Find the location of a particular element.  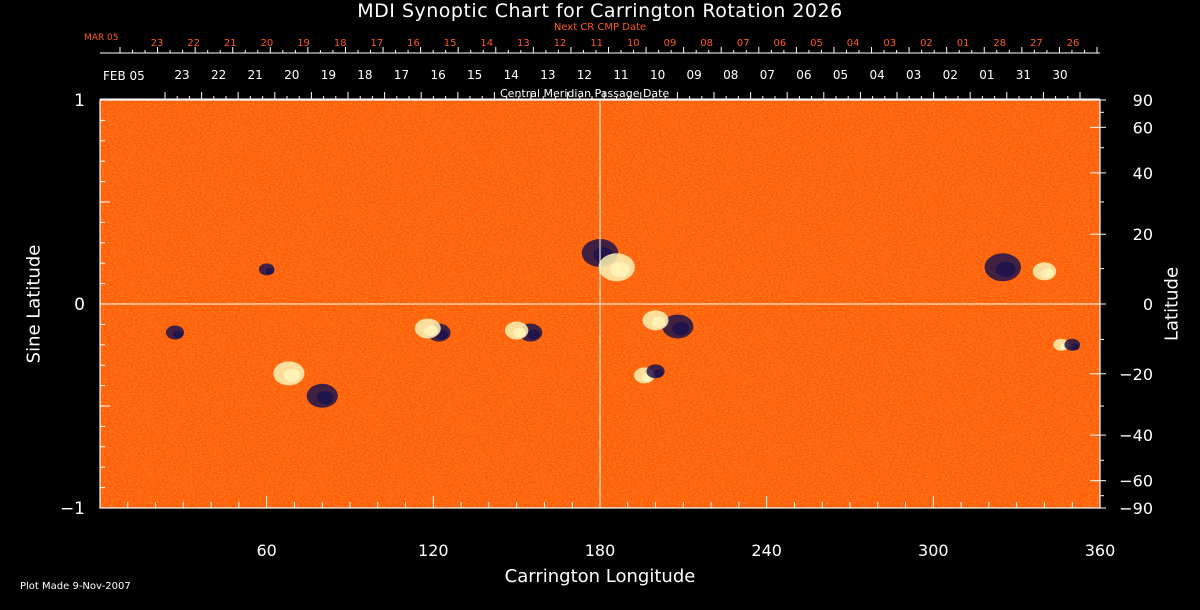

cmp-date-label: 15 is located at coordinates (474, 75).